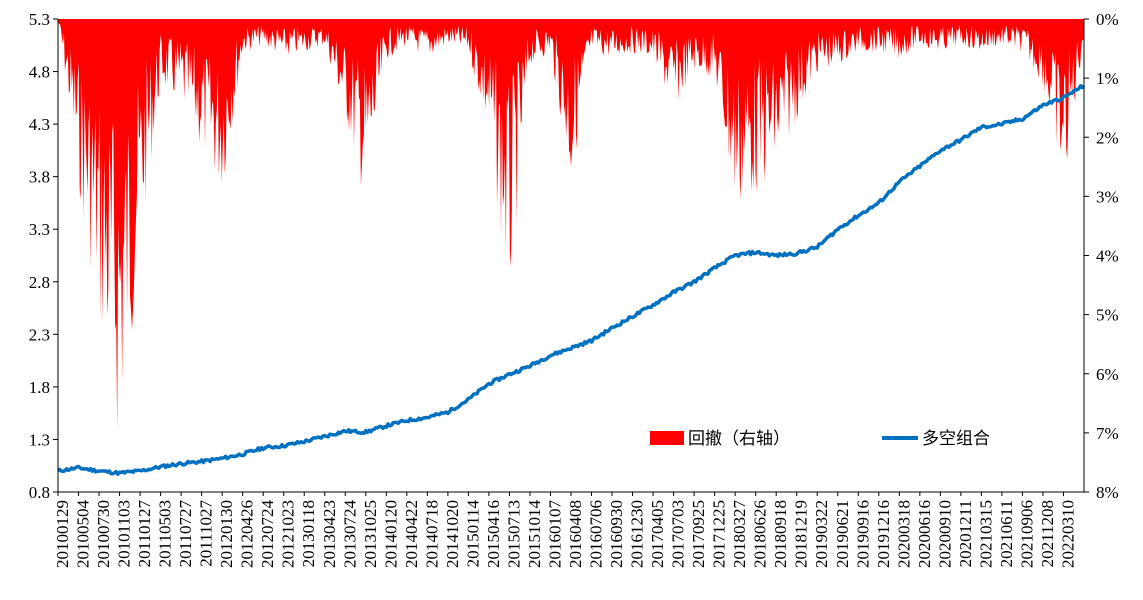 This screenshot has width=1143, height=600. Describe the element at coordinates (513, 534) in the screenshot. I see `x-tick-label: 20150713` at that location.